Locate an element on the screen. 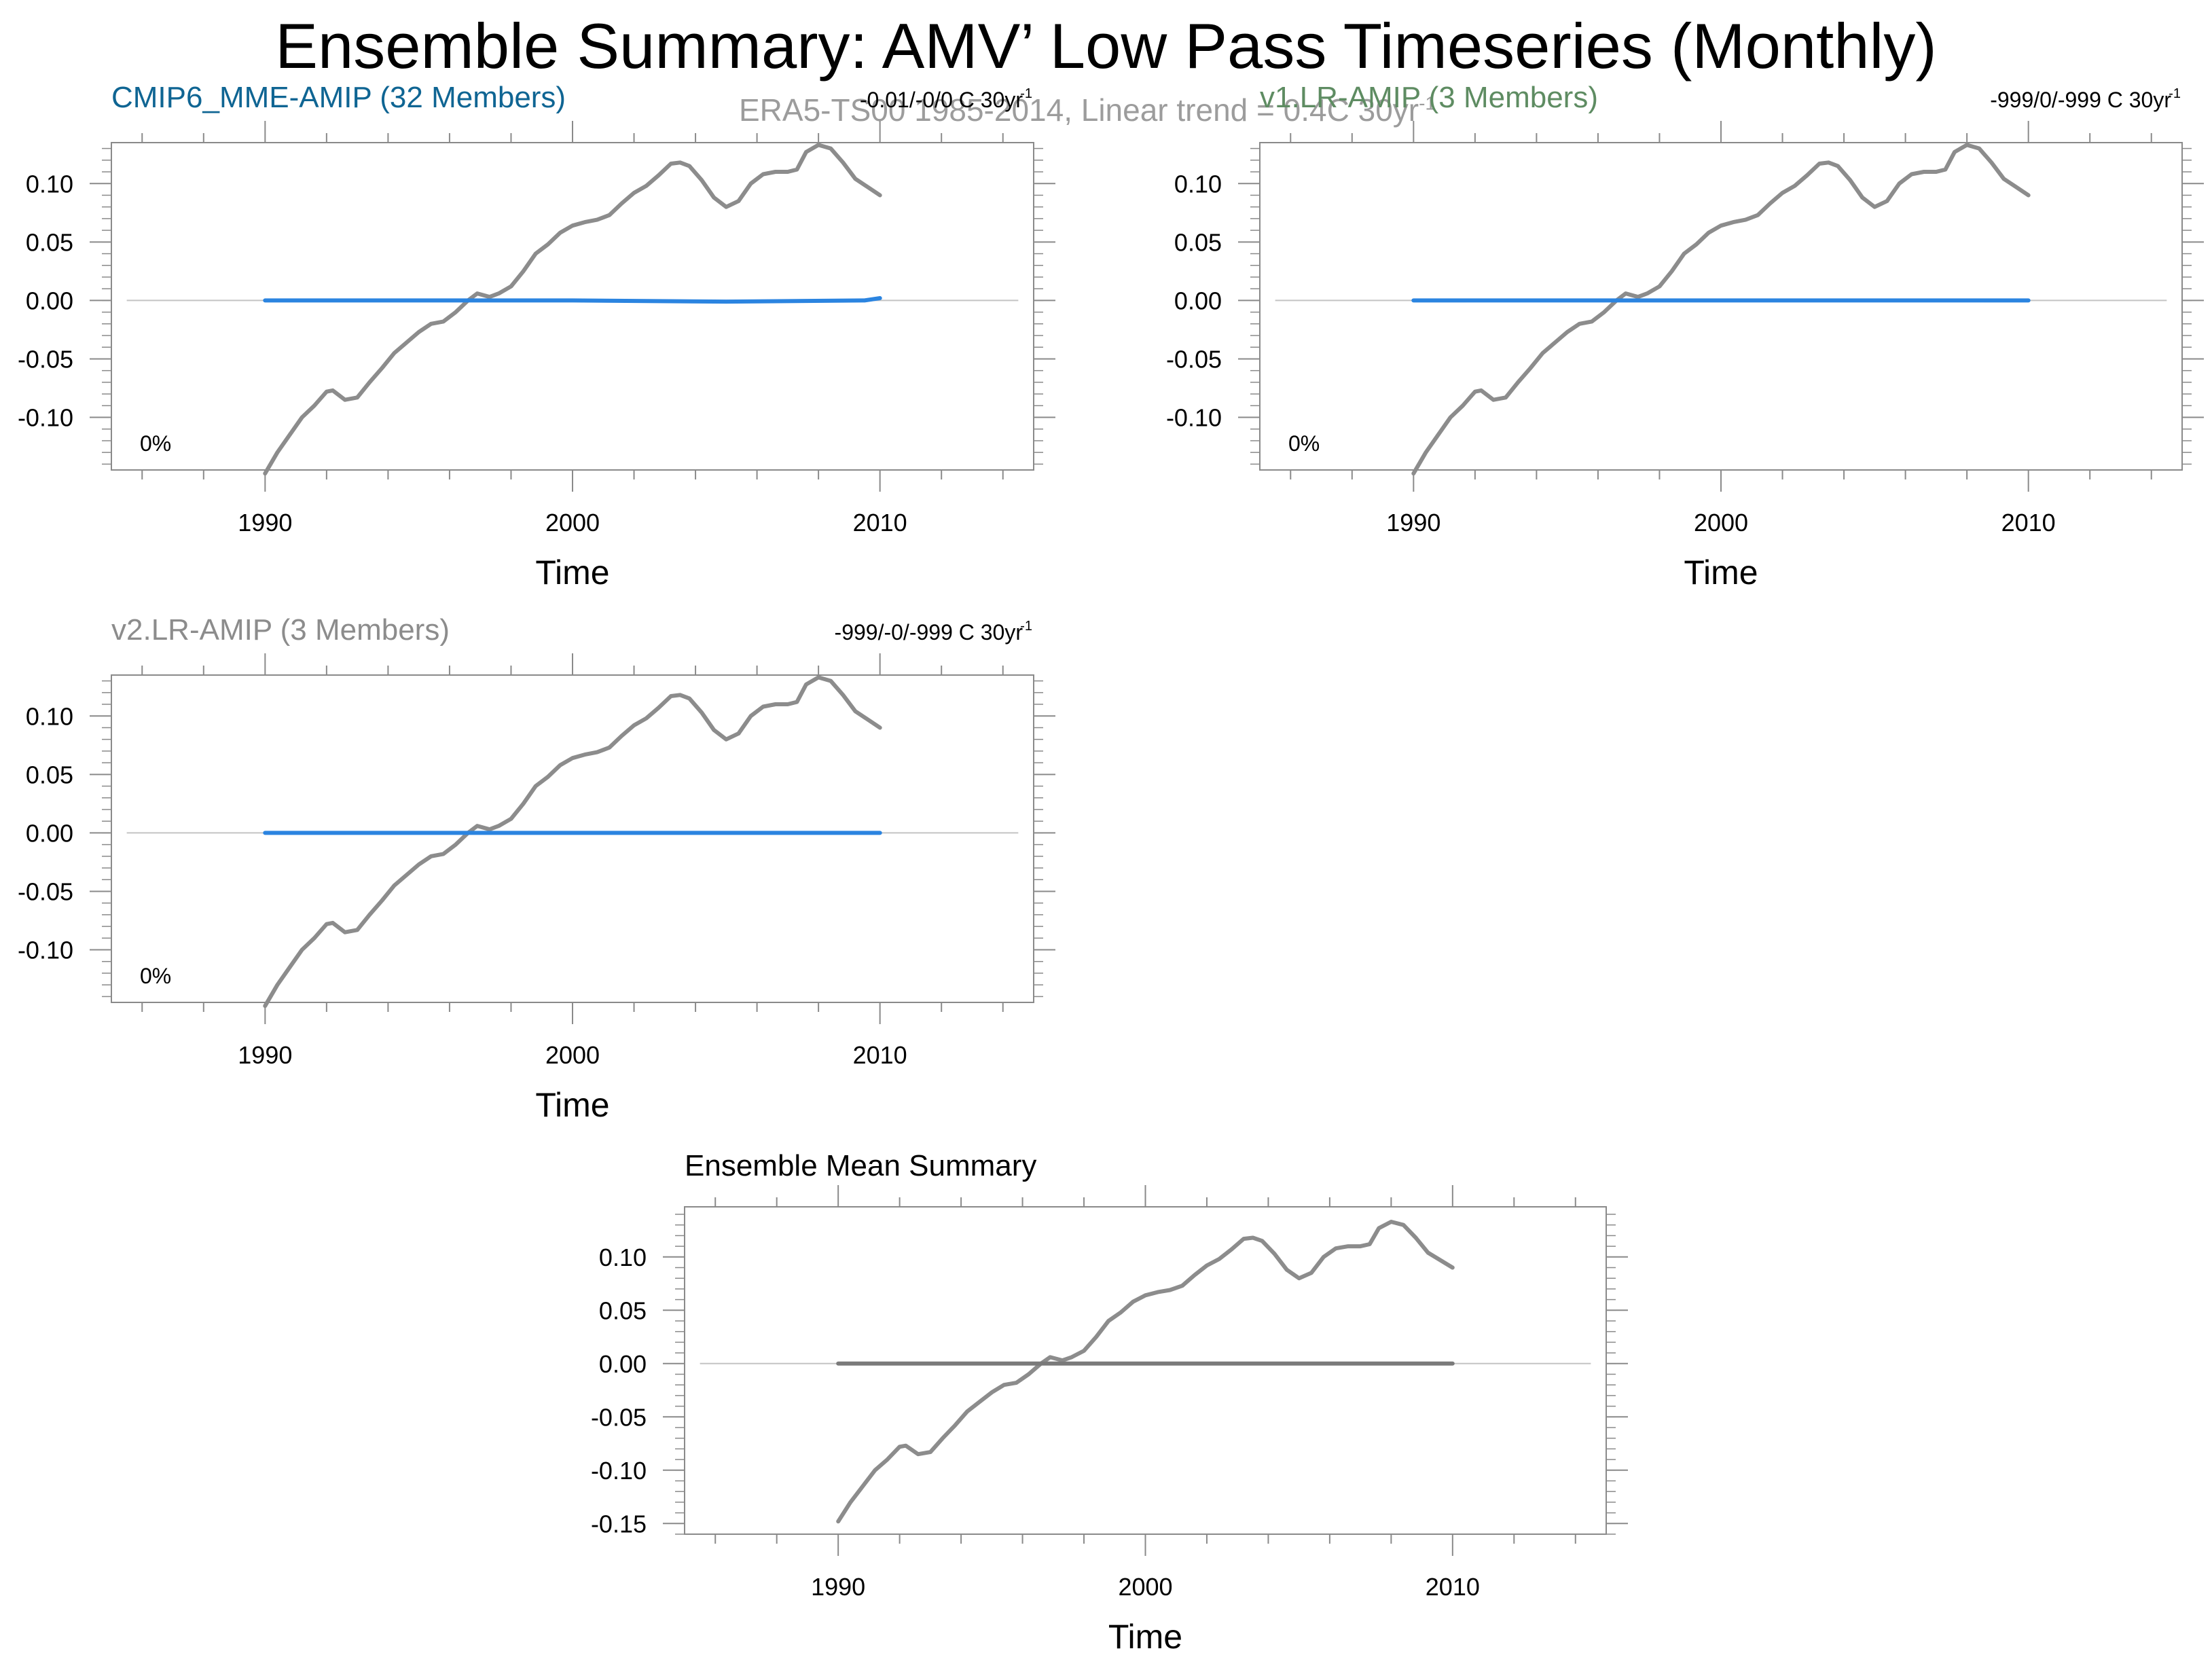 The width and height of the screenshot is (2212, 1670). panel-top-left-ytick-label: 0.10 is located at coordinates (49, 184).